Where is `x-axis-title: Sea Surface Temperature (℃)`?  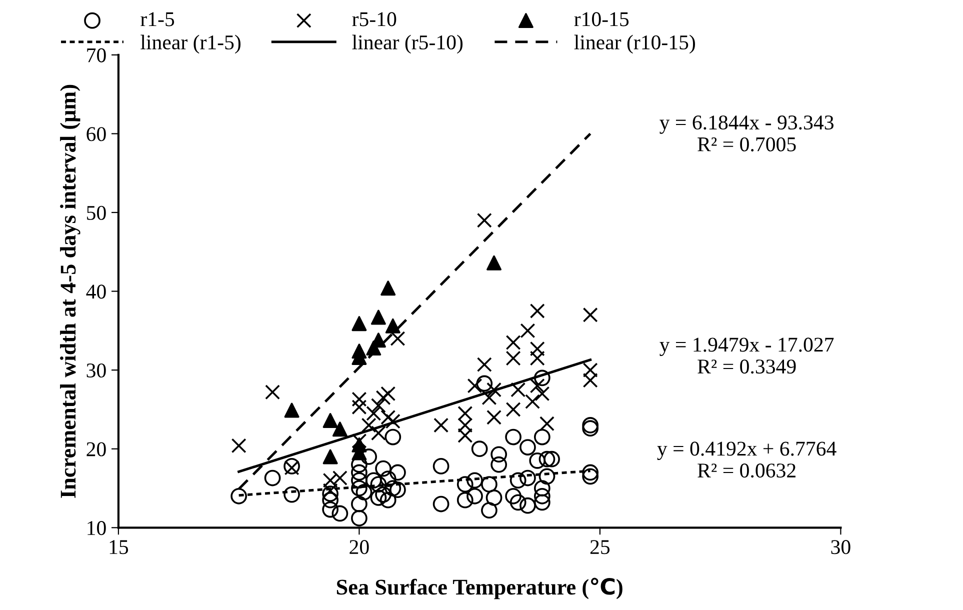
x-axis-title: Sea Surface Temperature (℃) is located at coordinates (479, 589).